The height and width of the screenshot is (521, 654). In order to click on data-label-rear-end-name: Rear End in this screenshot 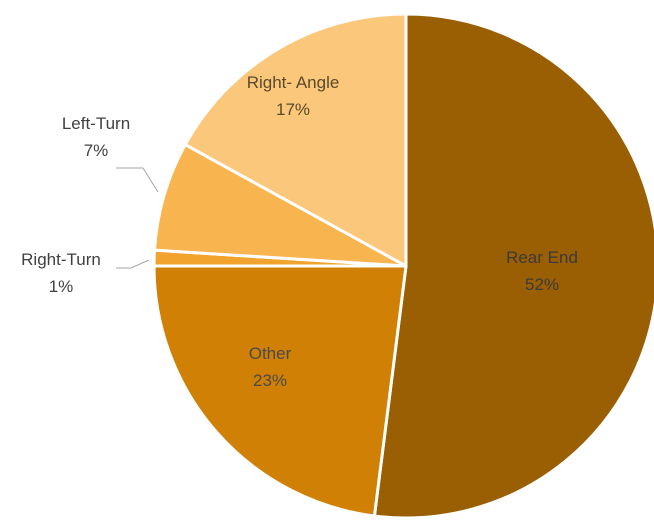, I will do `click(542, 257)`.